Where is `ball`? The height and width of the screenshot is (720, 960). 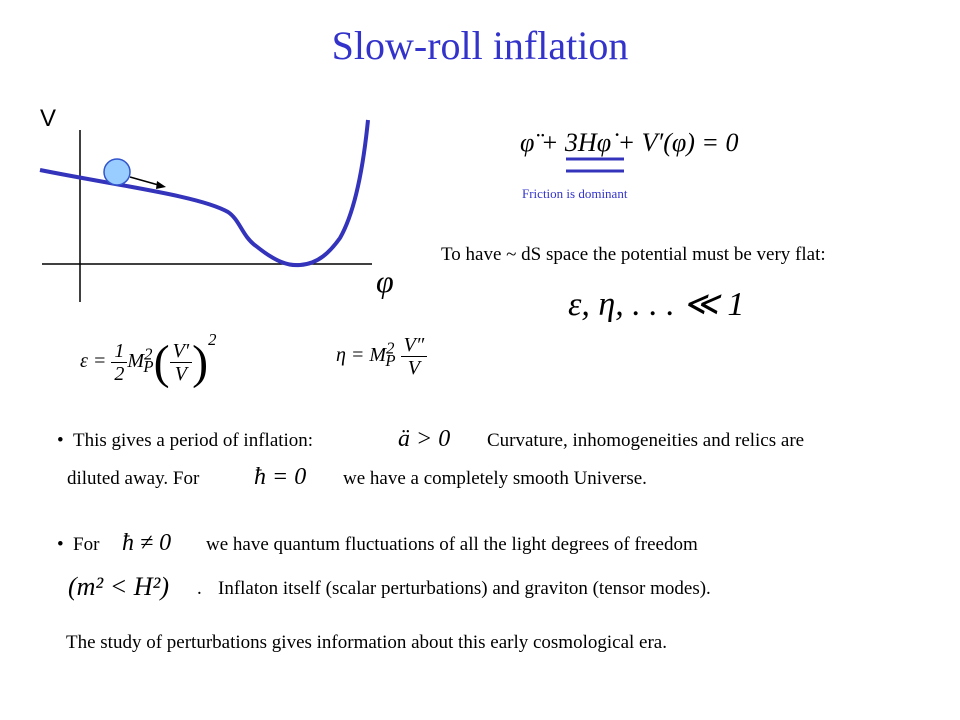
ball is located at coordinates (117, 172).